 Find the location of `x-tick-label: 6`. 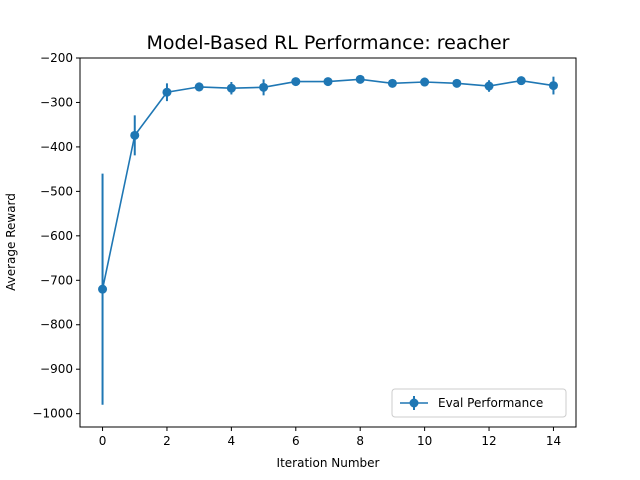

x-tick-label: 6 is located at coordinates (296, 441).